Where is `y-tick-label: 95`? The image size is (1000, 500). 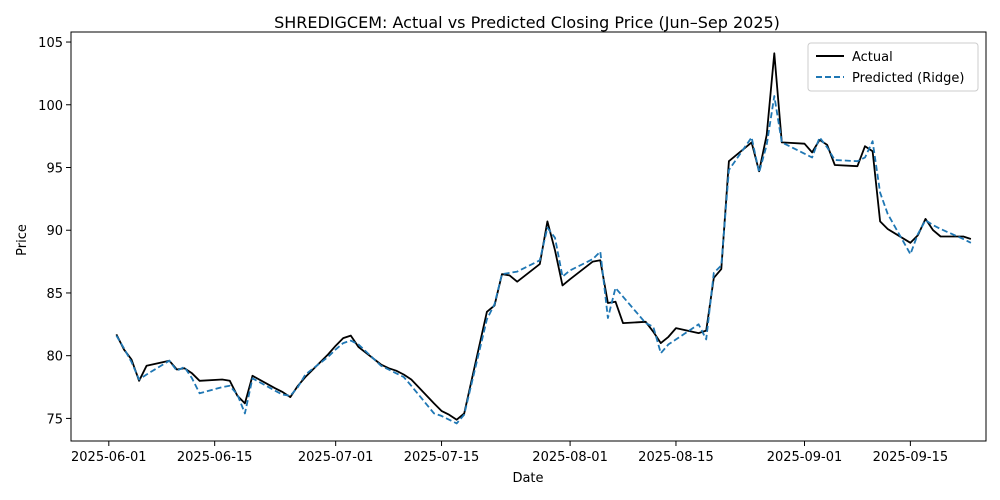 y-tick-label: 95 is located at coordinates (54, 168).